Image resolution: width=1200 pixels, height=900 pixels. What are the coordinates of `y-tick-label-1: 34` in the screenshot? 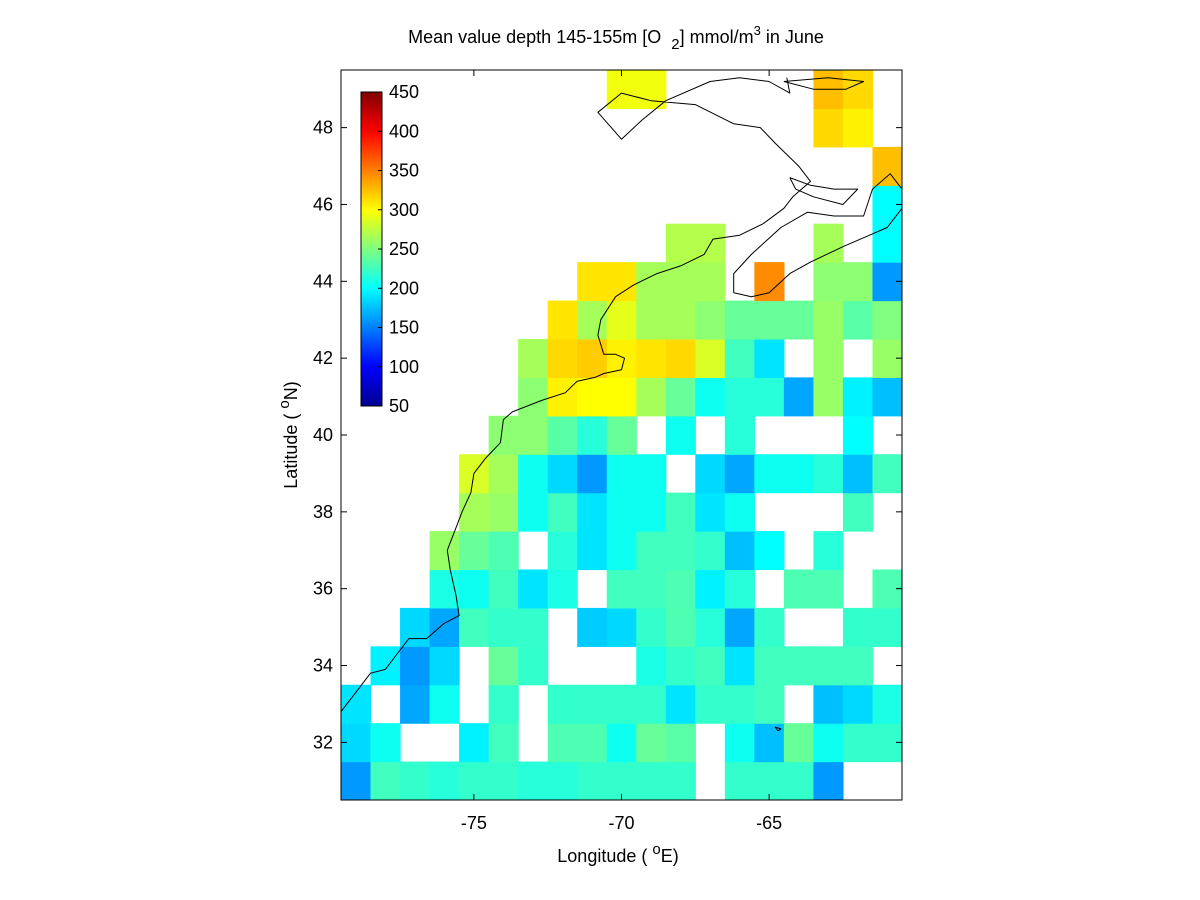 It's located at (323, 666).